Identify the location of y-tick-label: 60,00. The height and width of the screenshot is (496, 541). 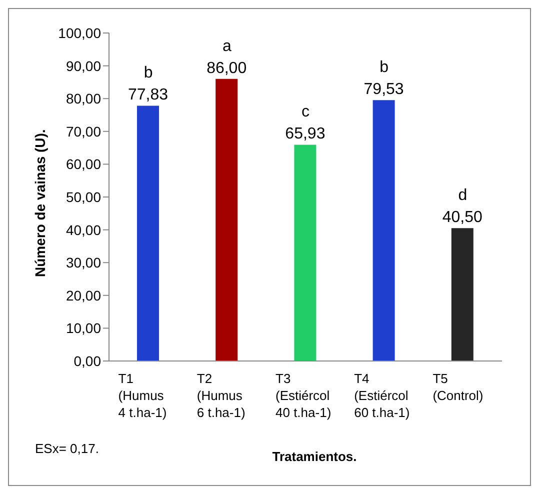
(84, 164).